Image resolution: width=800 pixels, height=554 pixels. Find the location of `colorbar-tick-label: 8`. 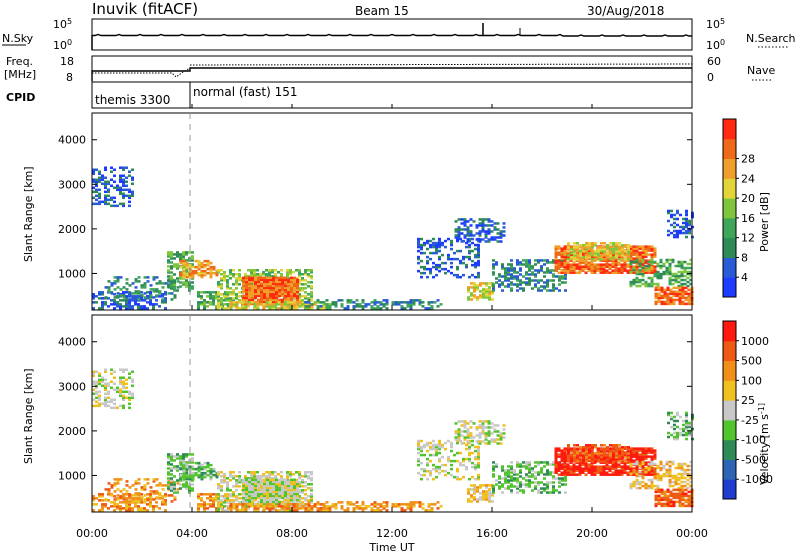

colorbar-tick-label: 8 is located at coordinates (744, 257).